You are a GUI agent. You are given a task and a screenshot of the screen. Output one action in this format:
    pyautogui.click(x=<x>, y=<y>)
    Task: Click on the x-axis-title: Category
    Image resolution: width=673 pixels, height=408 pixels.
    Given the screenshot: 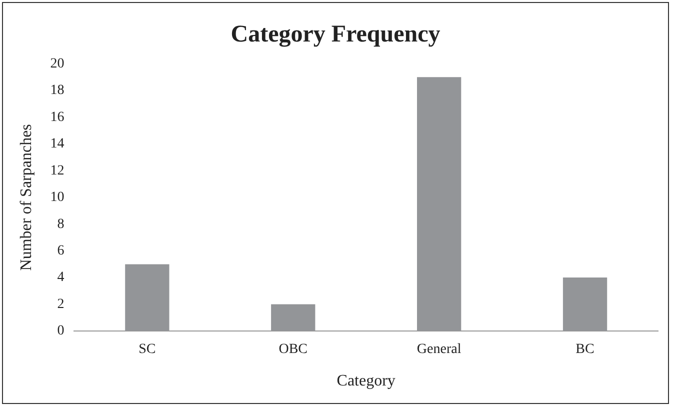 What is the action you would take?
    pyautogui.click(x=366, y=381)
    